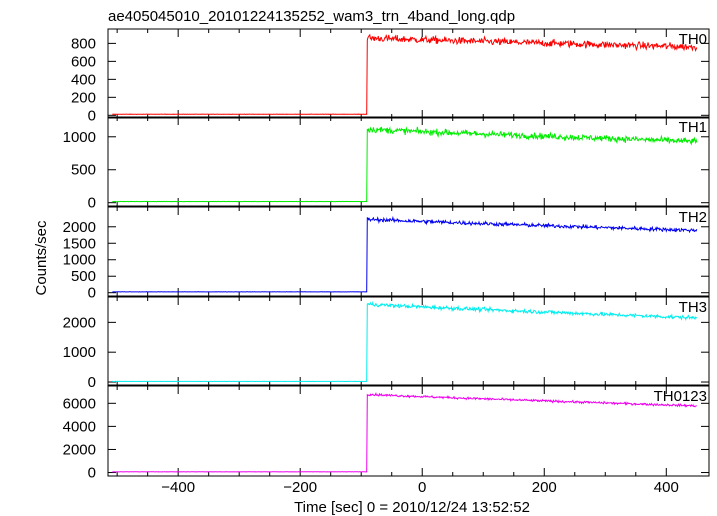 The image size is (717, 516). Describe the element at coordinates (41, 258) in the screenshot. I see `y-axis-label: Counts/sec` at that location.